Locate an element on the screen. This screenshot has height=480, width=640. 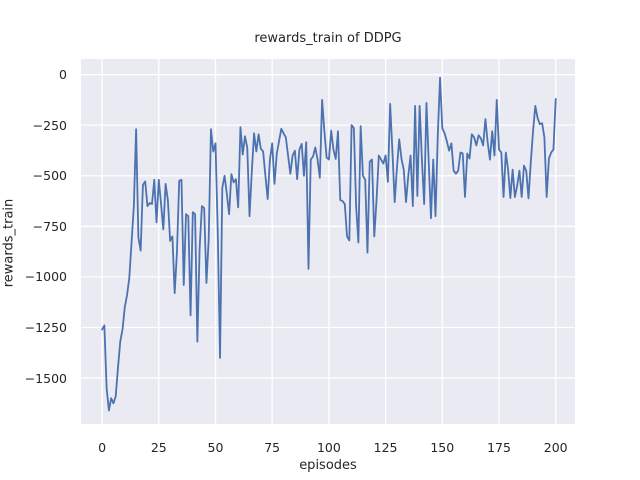
y-axis-label: rewards_train is located at coordinates (9, 243).